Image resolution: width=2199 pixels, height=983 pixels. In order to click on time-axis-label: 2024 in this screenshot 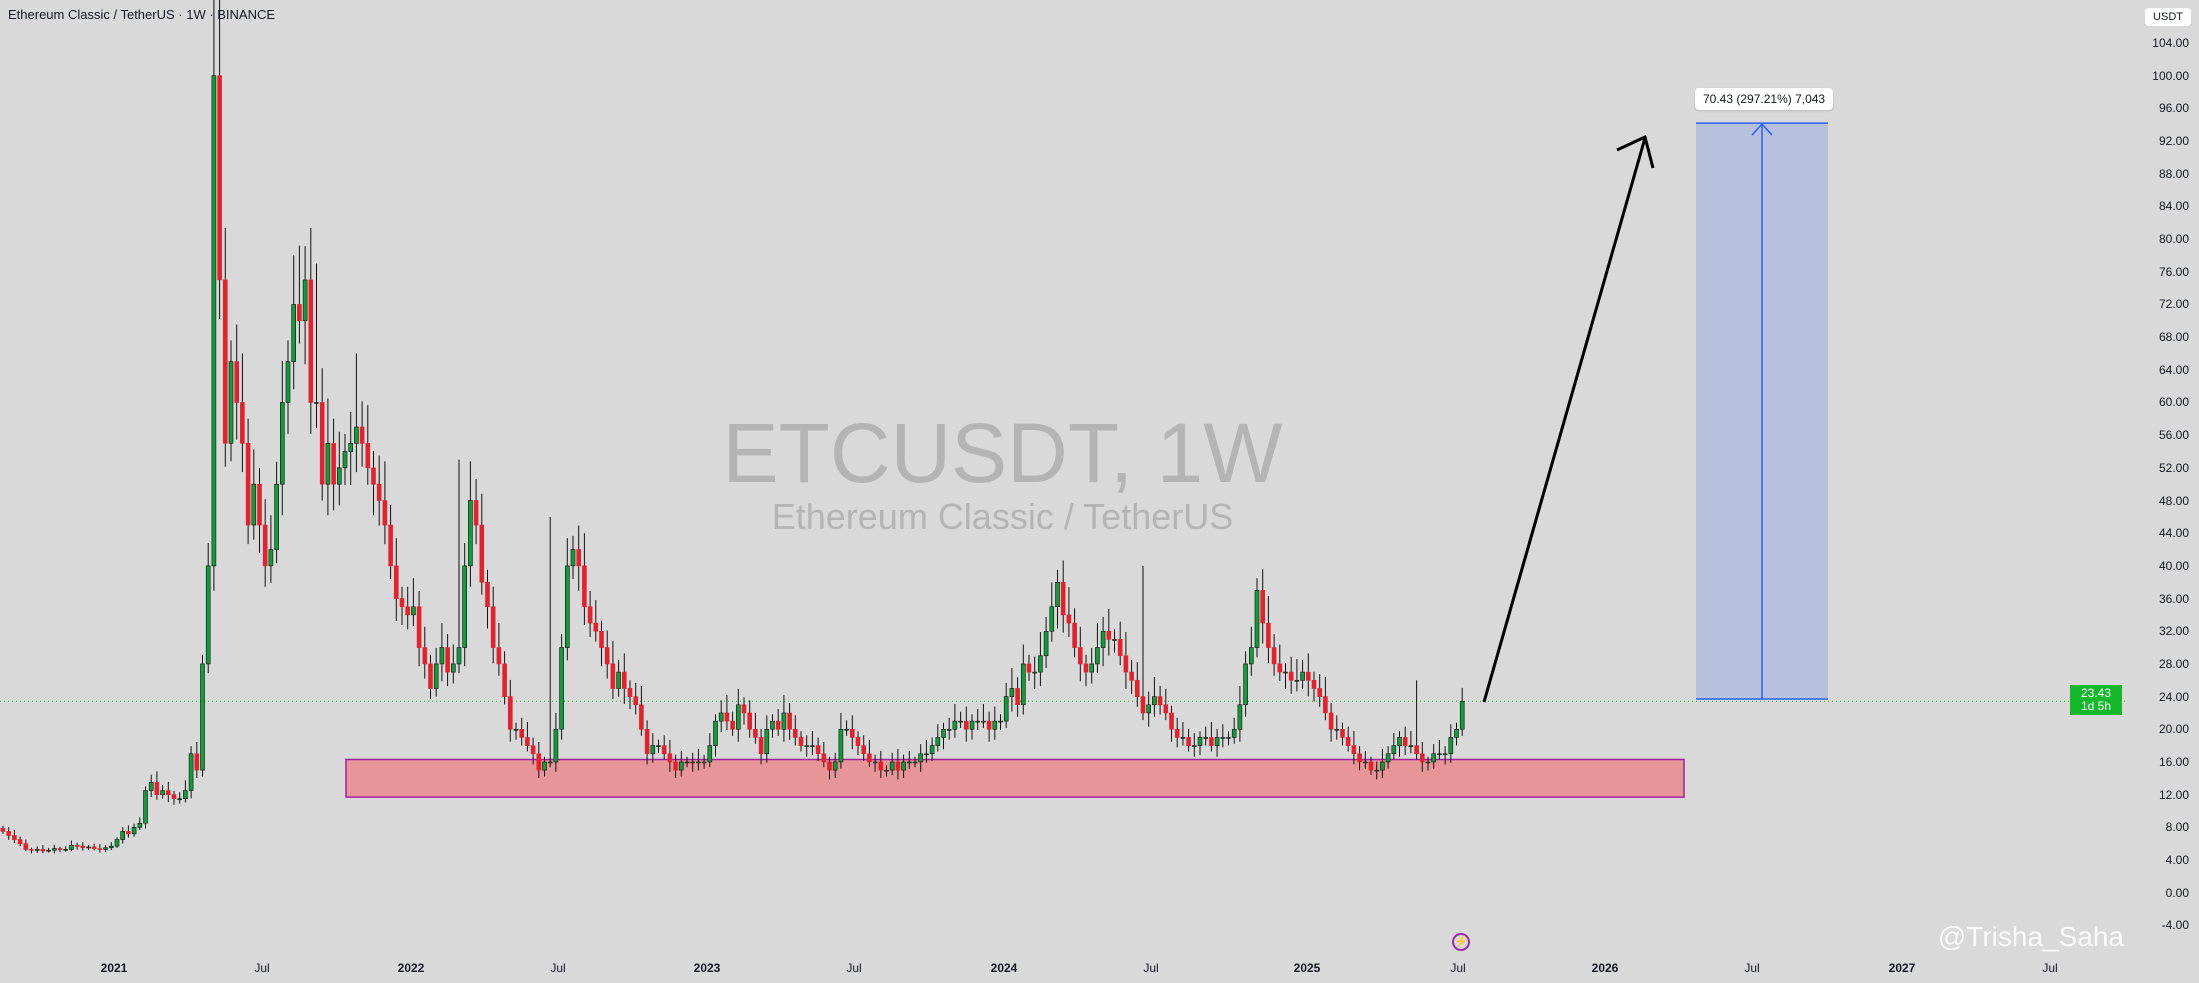, I will do `click(1004, 968)`.